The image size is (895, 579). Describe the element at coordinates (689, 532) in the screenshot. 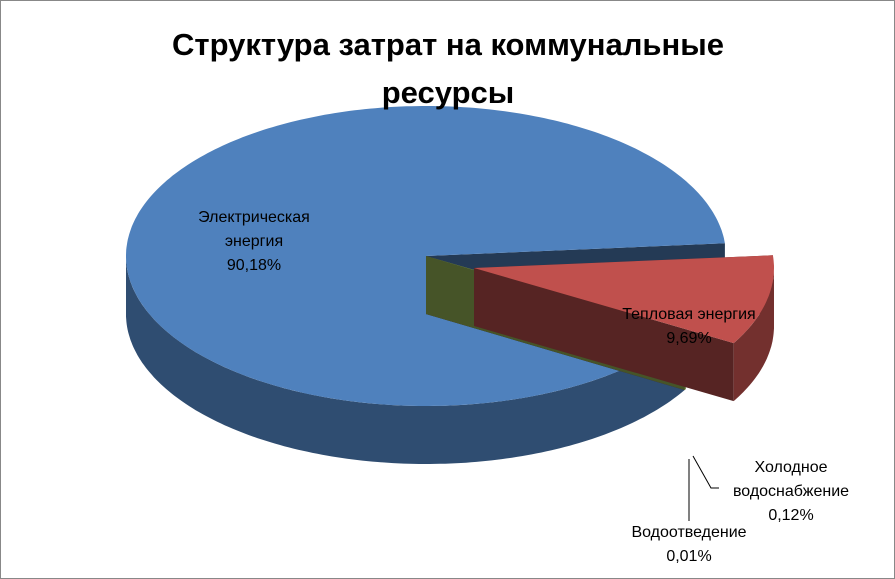

I see `label-name: Водоотведение` at that location.